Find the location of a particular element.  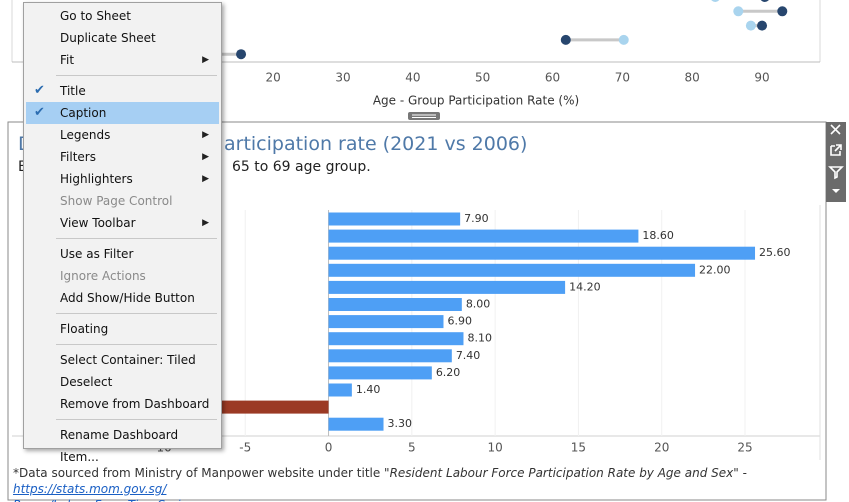

menu-item: Ignore Actions is located at coordinates (122, 276).